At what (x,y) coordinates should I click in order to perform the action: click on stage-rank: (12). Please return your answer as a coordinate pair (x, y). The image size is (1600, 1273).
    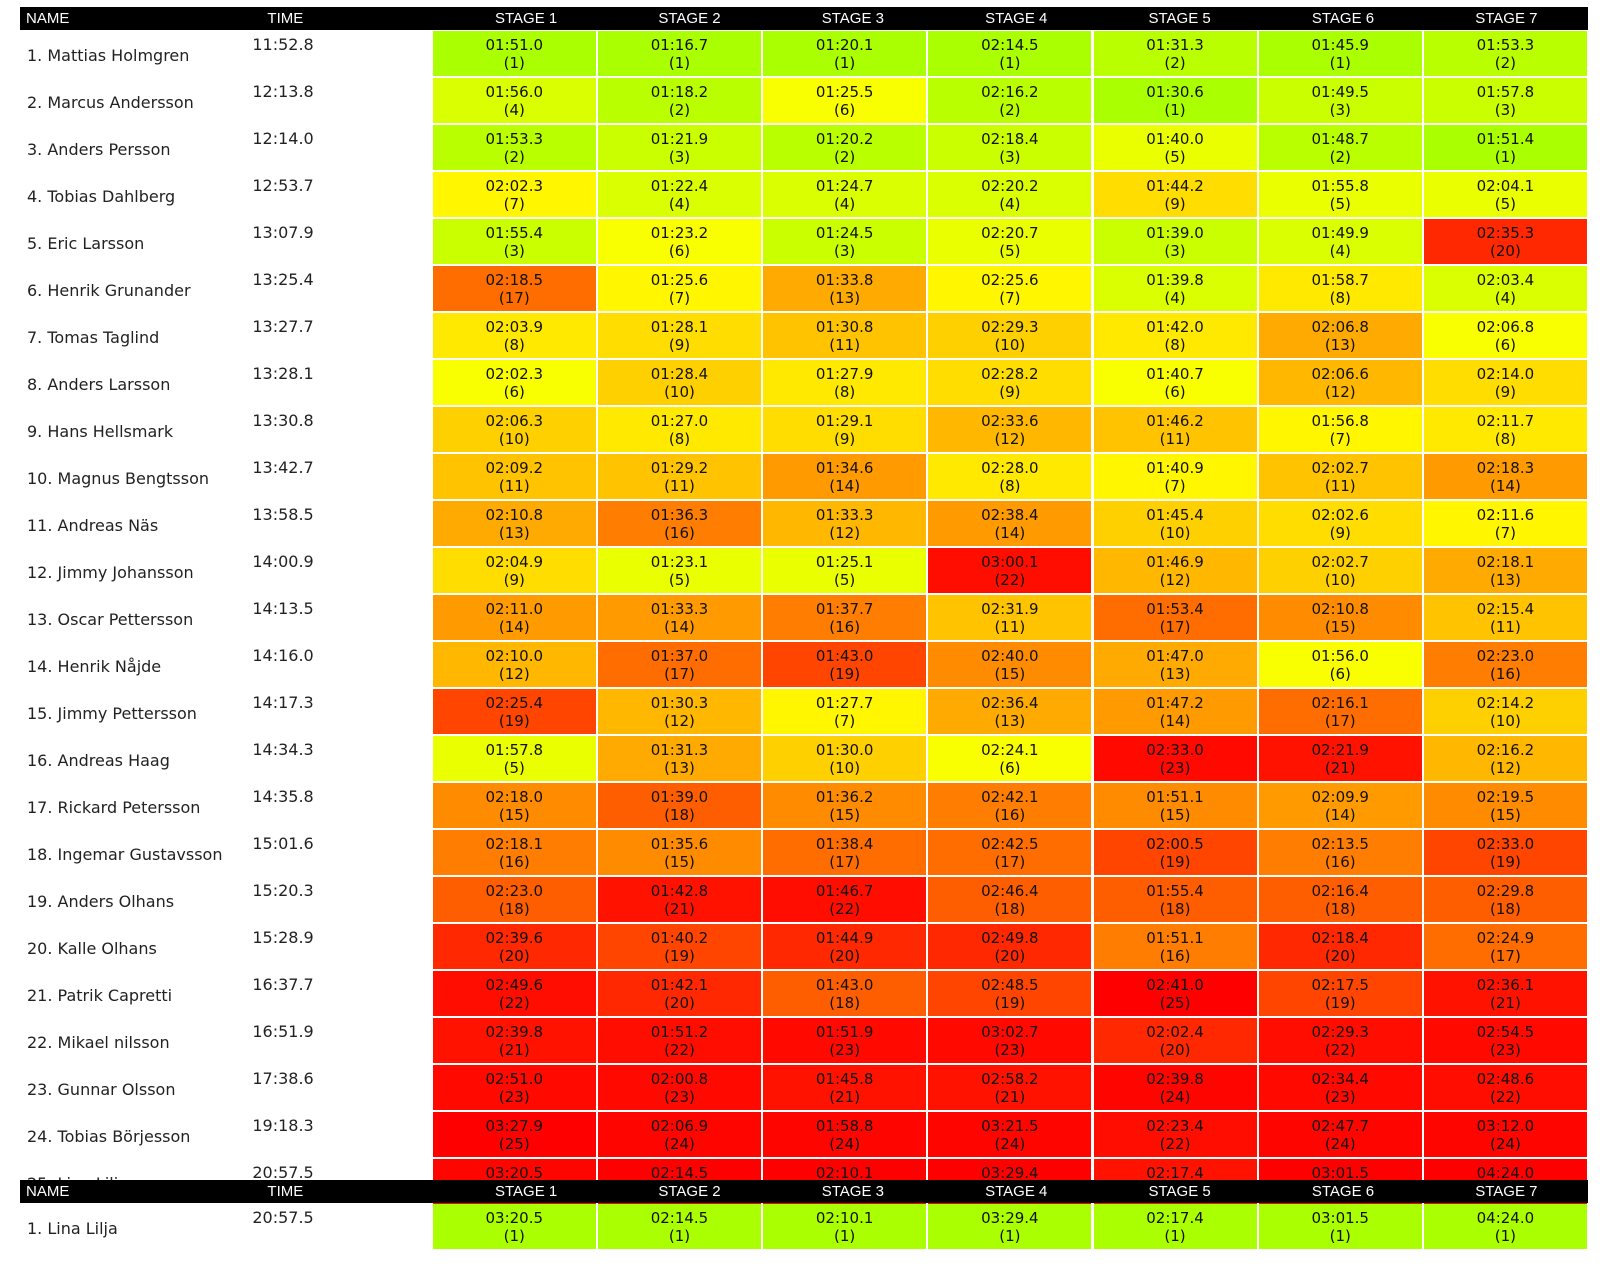
    Looking at the image, I should click on (1010, 439).